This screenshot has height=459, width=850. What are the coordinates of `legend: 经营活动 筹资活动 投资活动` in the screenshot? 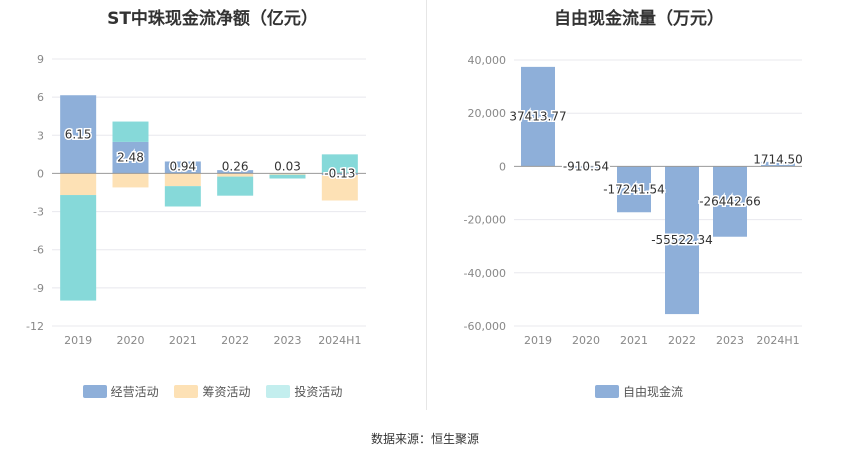 It's located at (212, 391).